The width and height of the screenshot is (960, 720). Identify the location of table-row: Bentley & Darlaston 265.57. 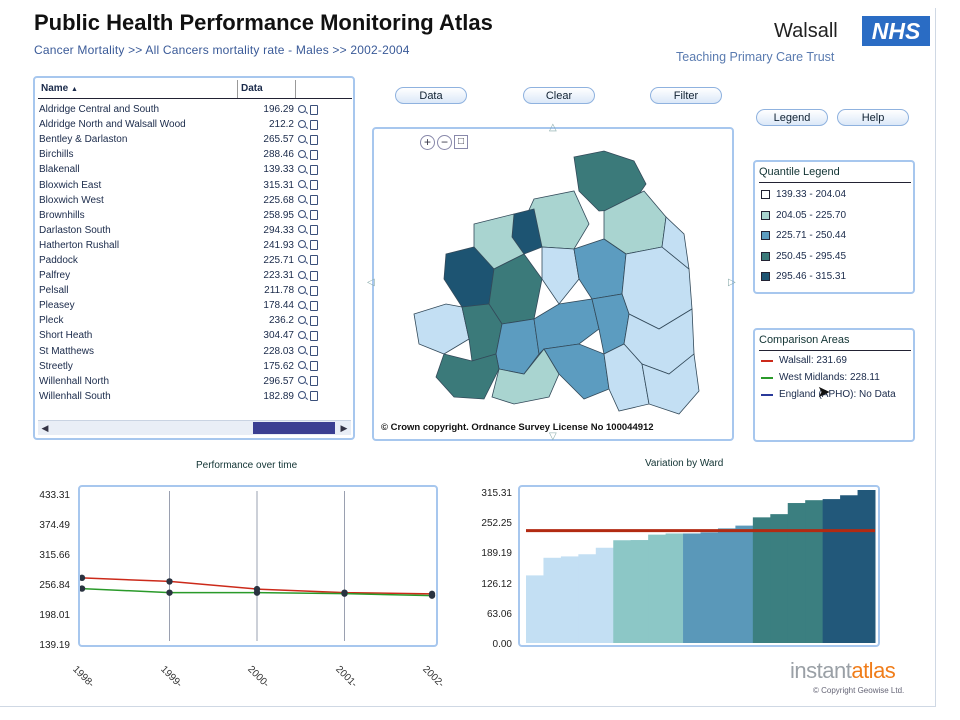
(195, 139).